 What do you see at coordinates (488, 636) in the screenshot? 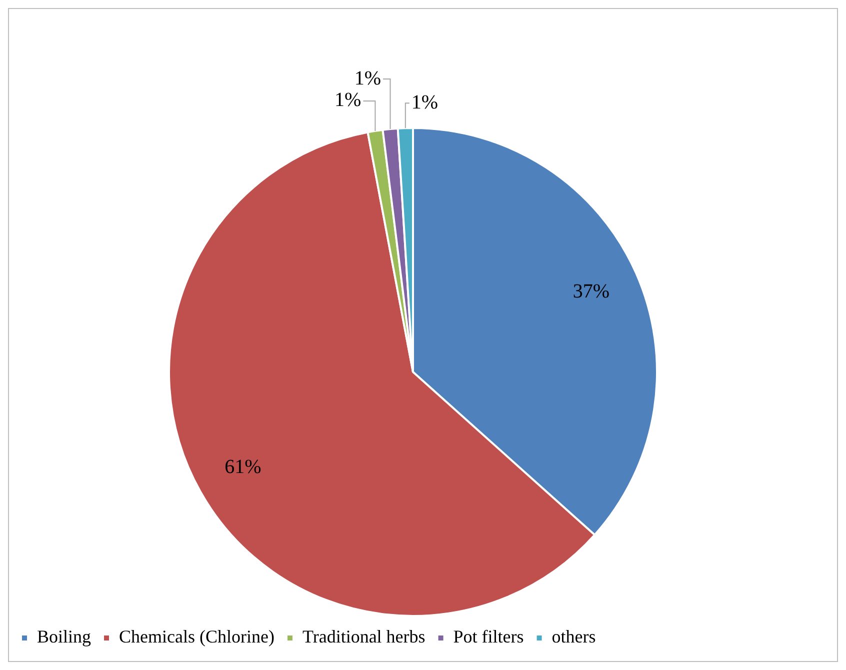
I see `legend-label: Pot filters` at bounding box center [488, 636].